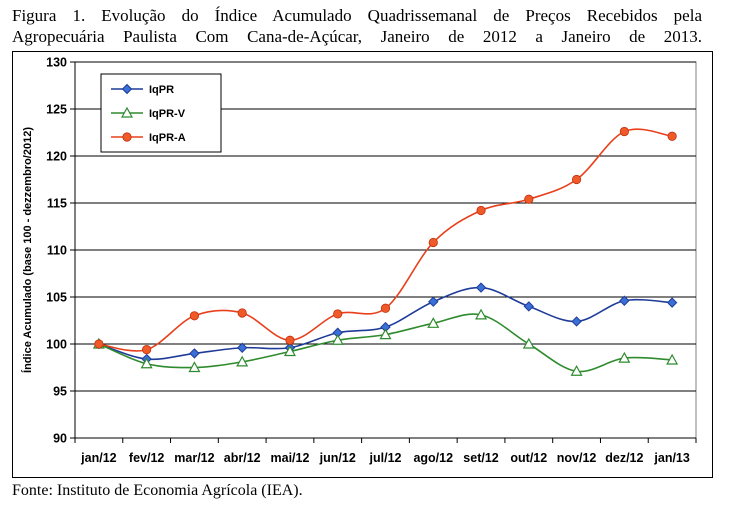 The width and height of the screenshot is (735, 510). I want to click on legend-label-iqpr-a: IqPR-A, so click(167, 138).